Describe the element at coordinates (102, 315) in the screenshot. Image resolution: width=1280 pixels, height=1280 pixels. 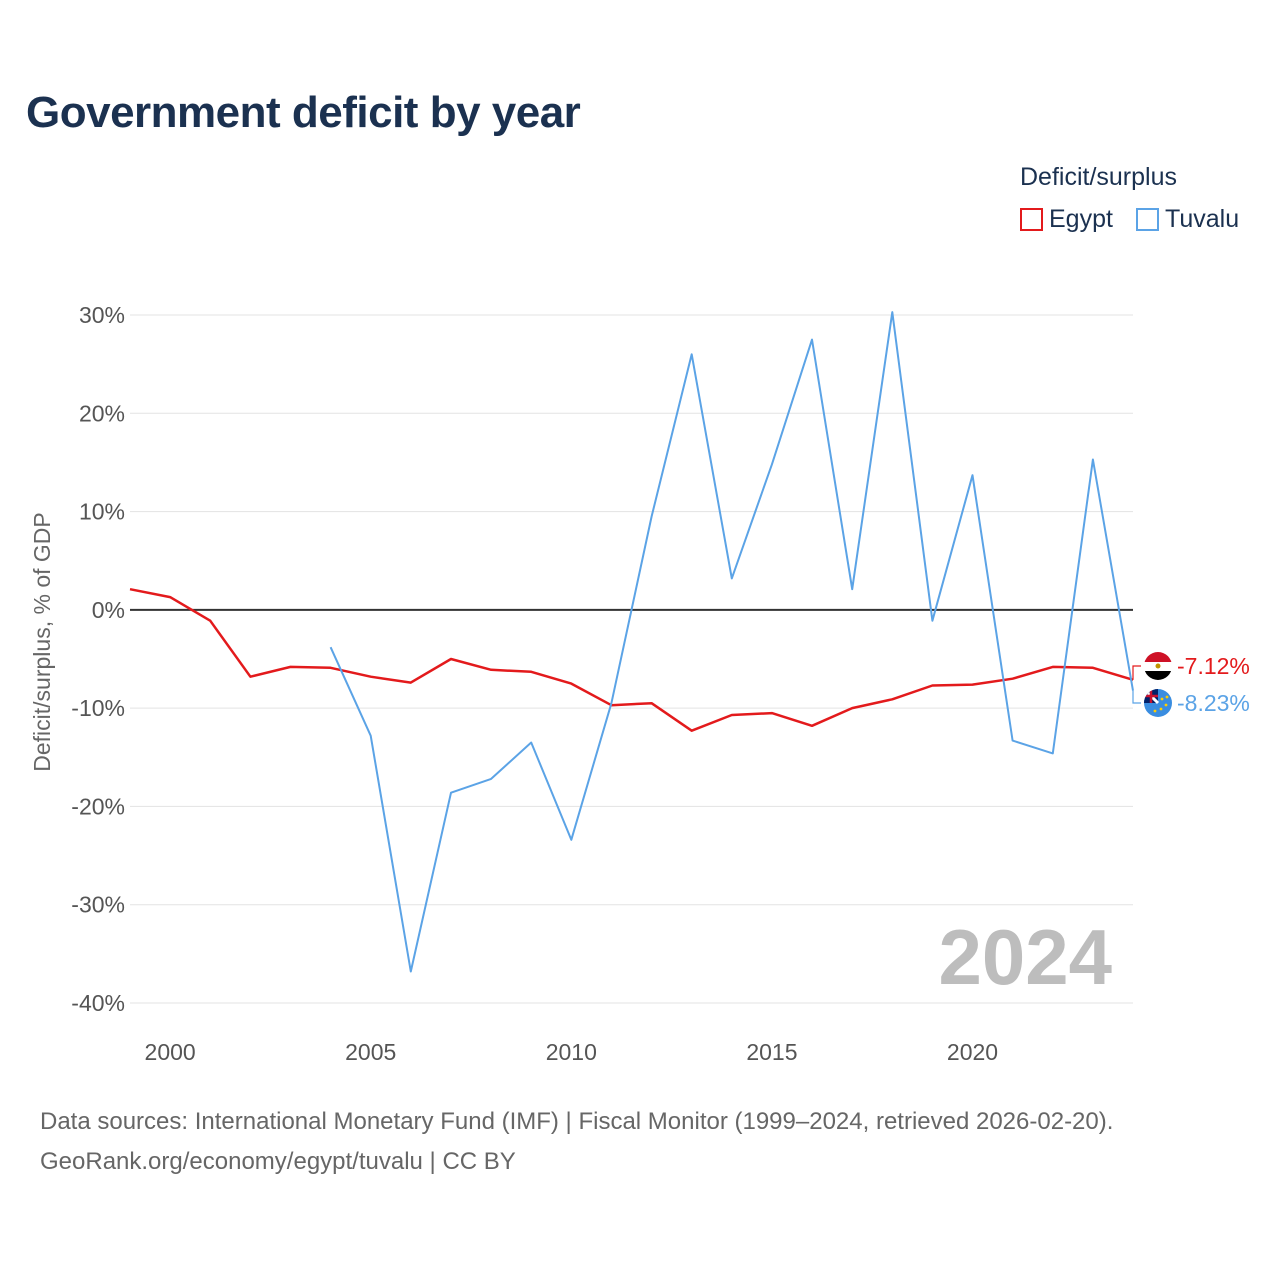
I see `y-tick-label: 30%` at that location.